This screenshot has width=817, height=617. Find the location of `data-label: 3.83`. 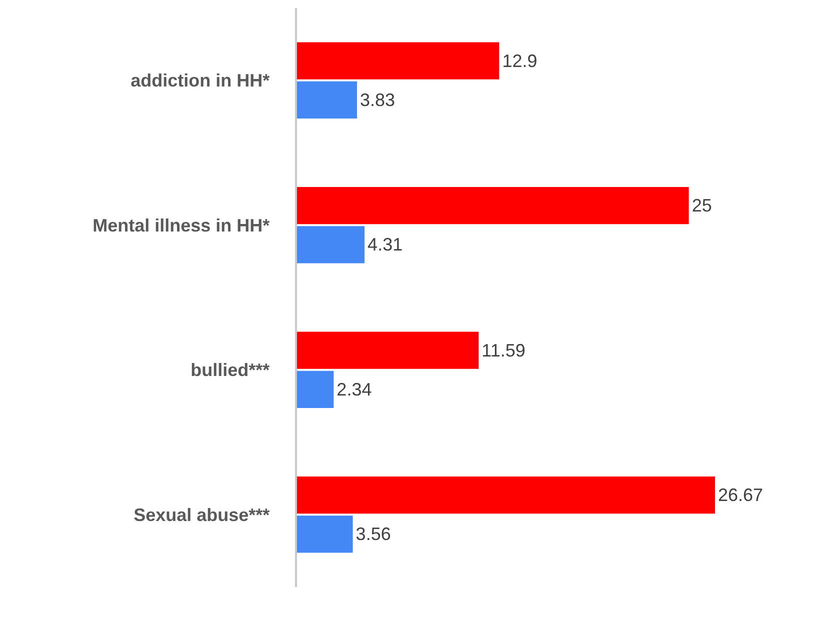

data-label: 3.83 is located at coordinates (378, 100).